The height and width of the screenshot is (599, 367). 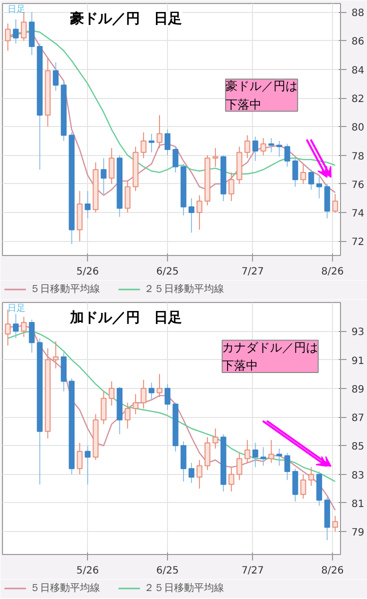 What do you see at coordinates (358, 504) in the screenshot?
I see `y-tick-label: 81` at bounding box center [358, 504].